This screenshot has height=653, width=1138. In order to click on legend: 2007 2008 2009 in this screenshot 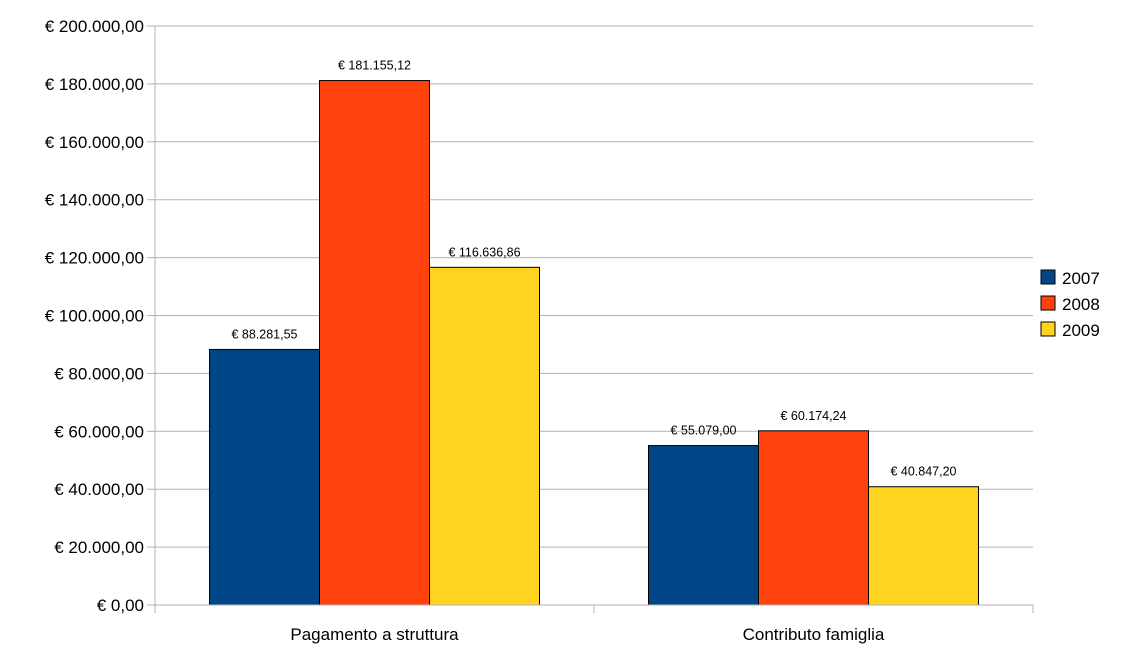, I will do `click(1070, 304)`.